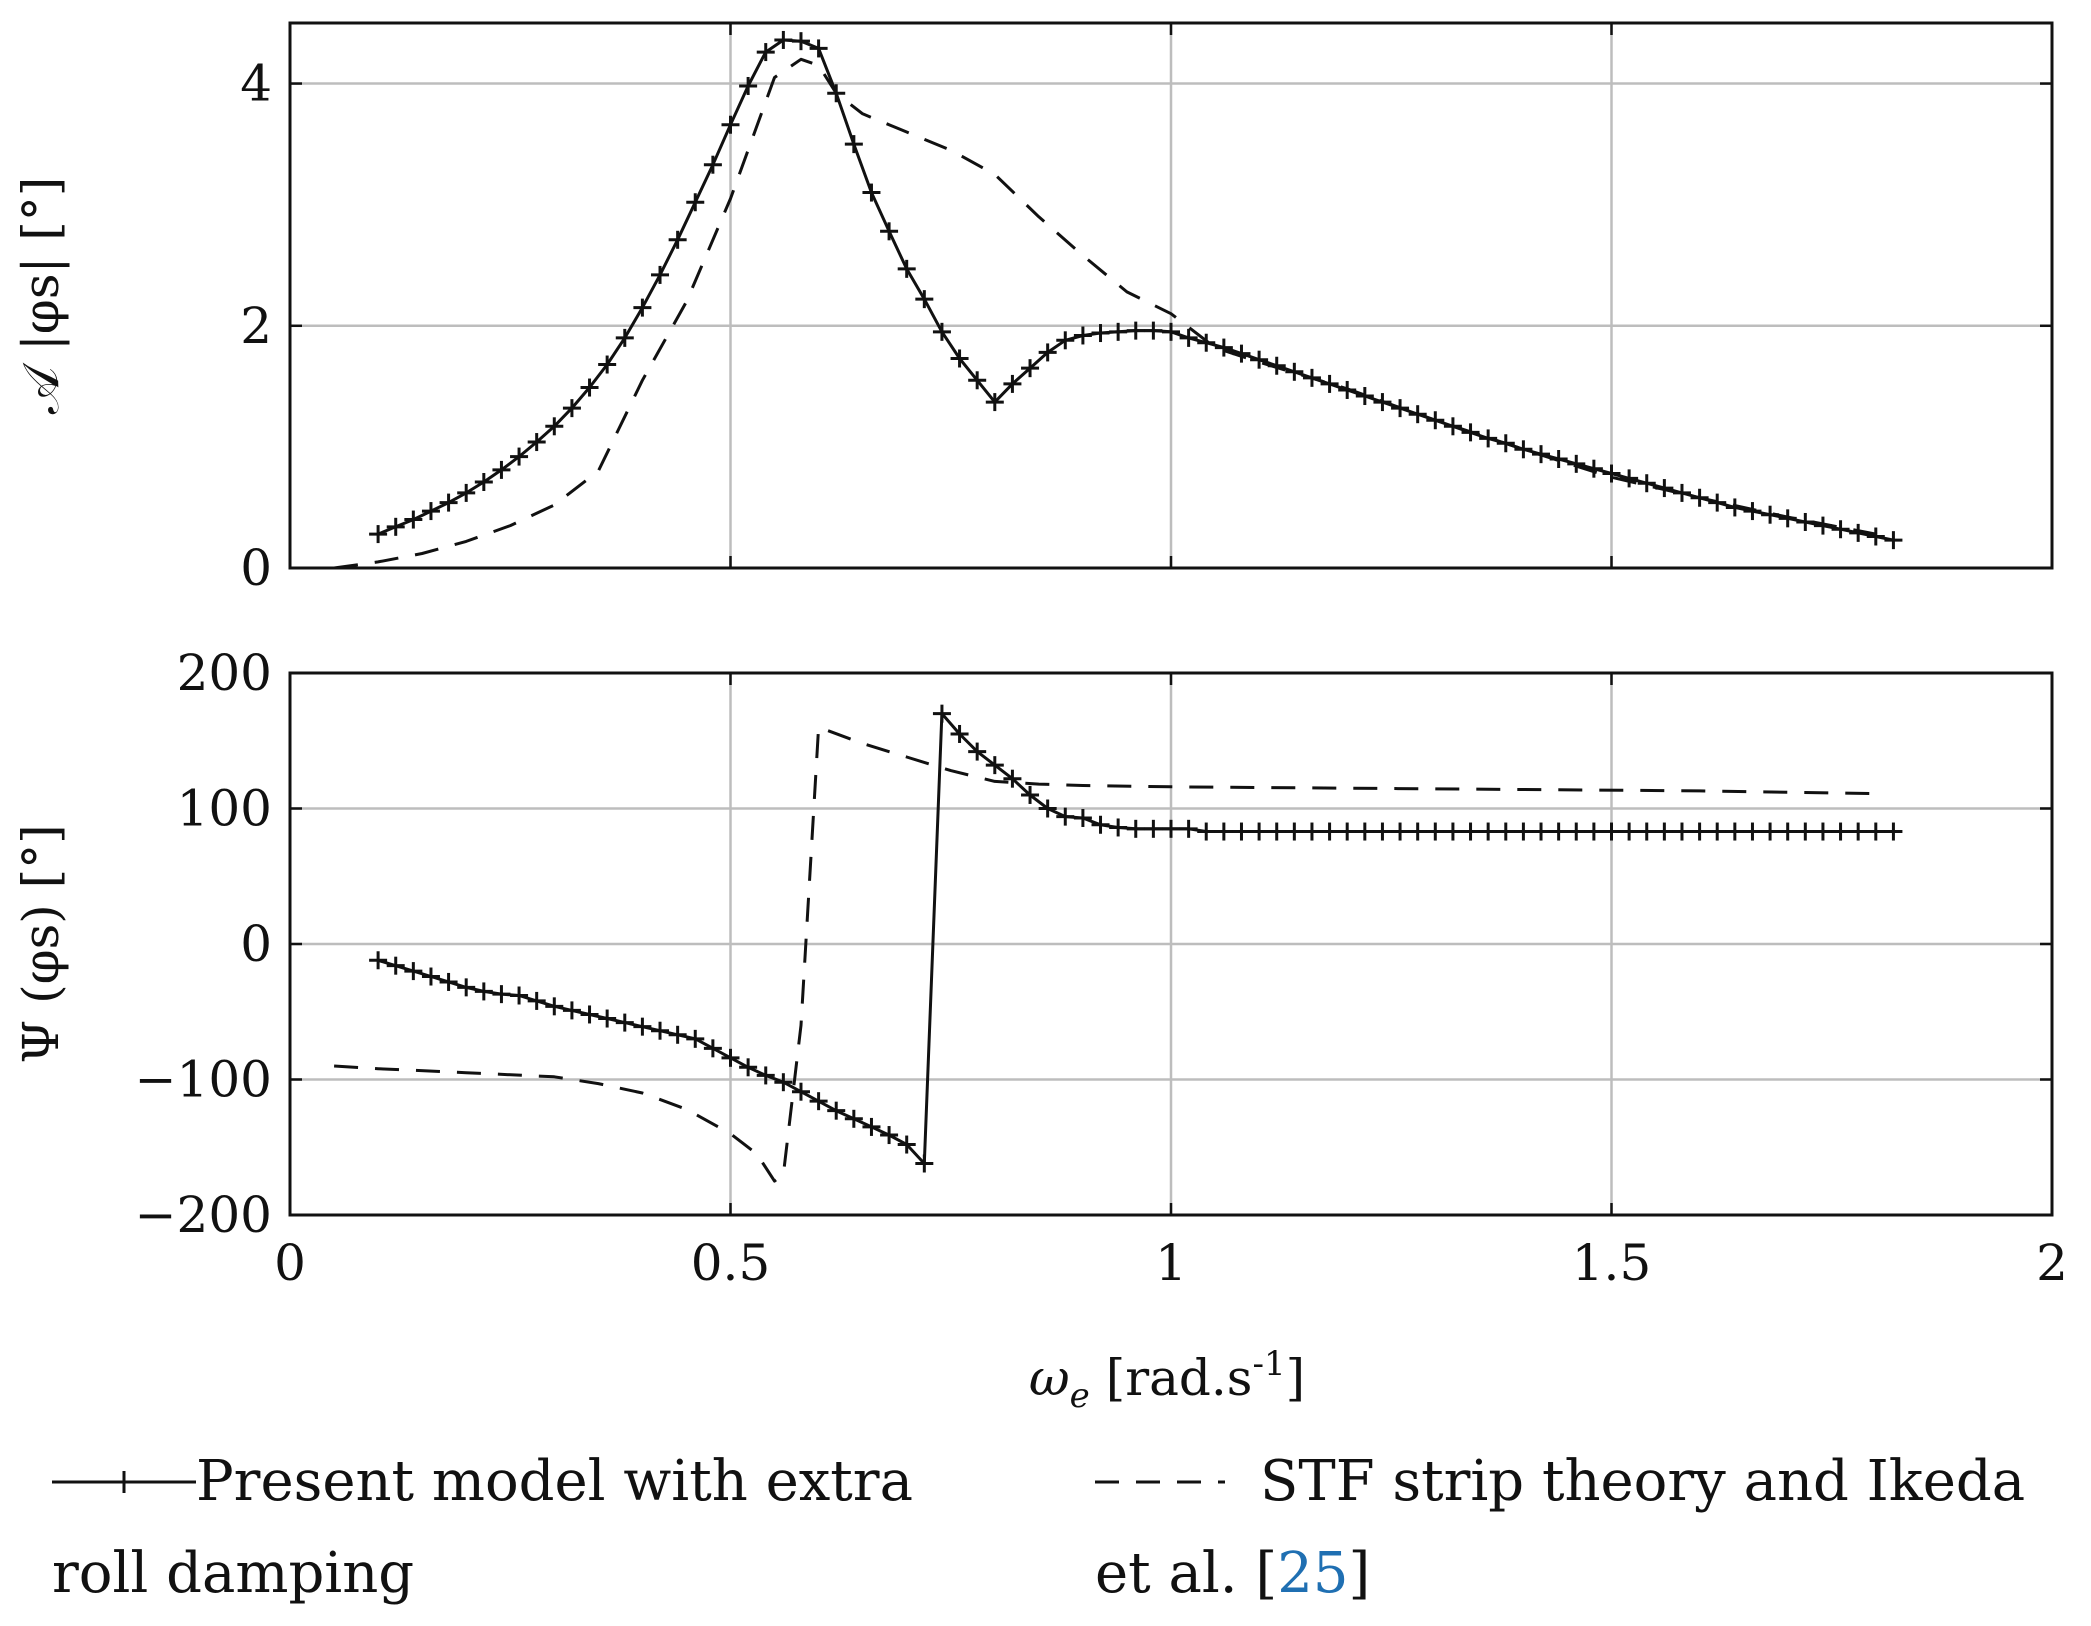 This screenshot has height=1626, width=2091. I want to click on legend-label-stf-ikeda-line2: et al. [25], so click(1232, 1573).